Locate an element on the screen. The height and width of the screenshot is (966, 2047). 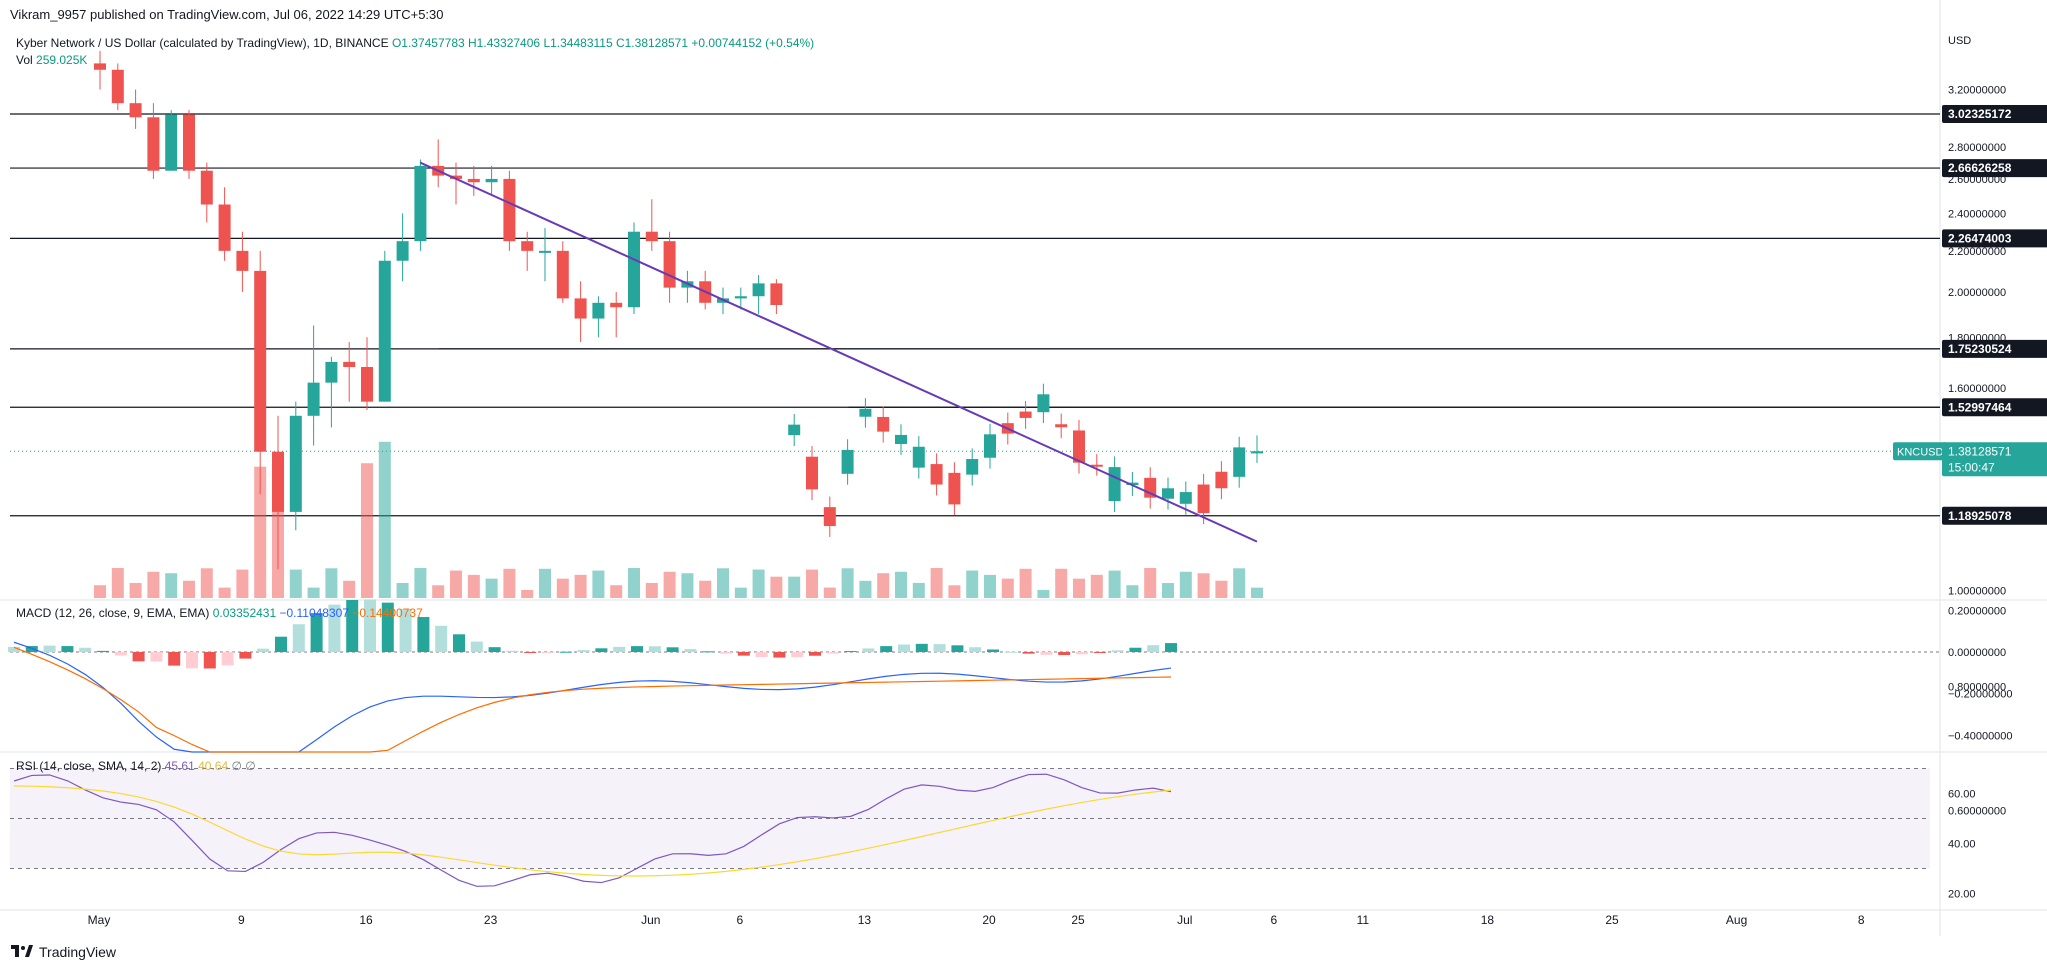
symbol-tag-label: KNCUSD is located at coordinates (1920, 452).